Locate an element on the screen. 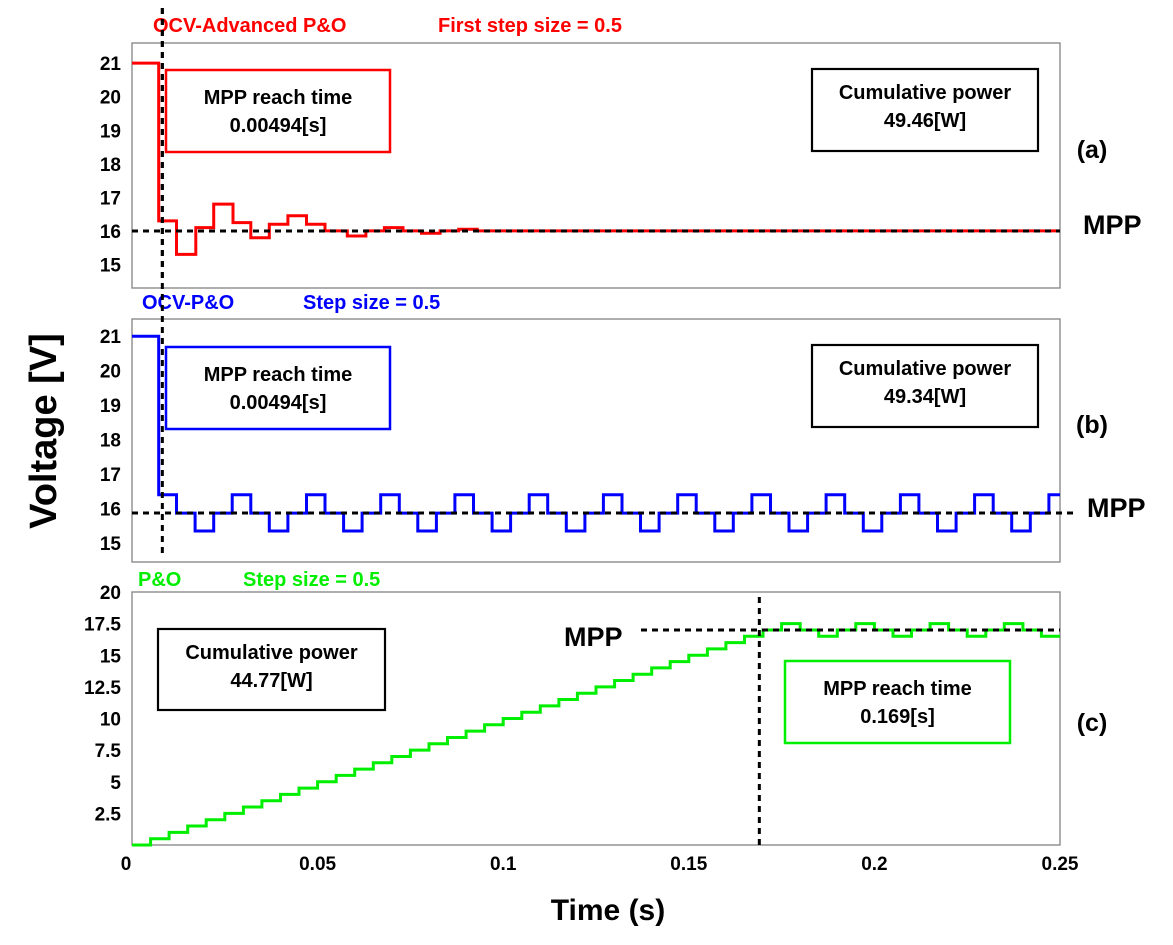 The image size is (1173, 945). x-tick-label: 0.15 is located at coordinates (688, 864).